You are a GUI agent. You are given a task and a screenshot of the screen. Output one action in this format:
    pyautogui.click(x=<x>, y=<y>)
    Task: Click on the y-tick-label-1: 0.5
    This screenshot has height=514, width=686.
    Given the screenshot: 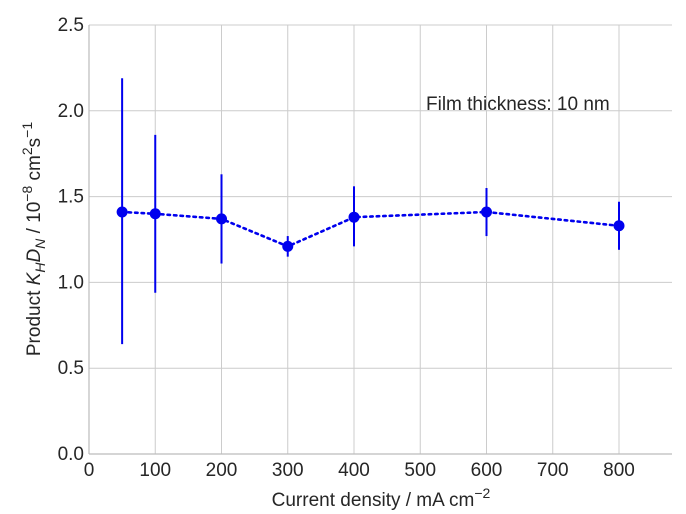 What is the action you would take?
    pyautogui.click(x=71, y=368)
    